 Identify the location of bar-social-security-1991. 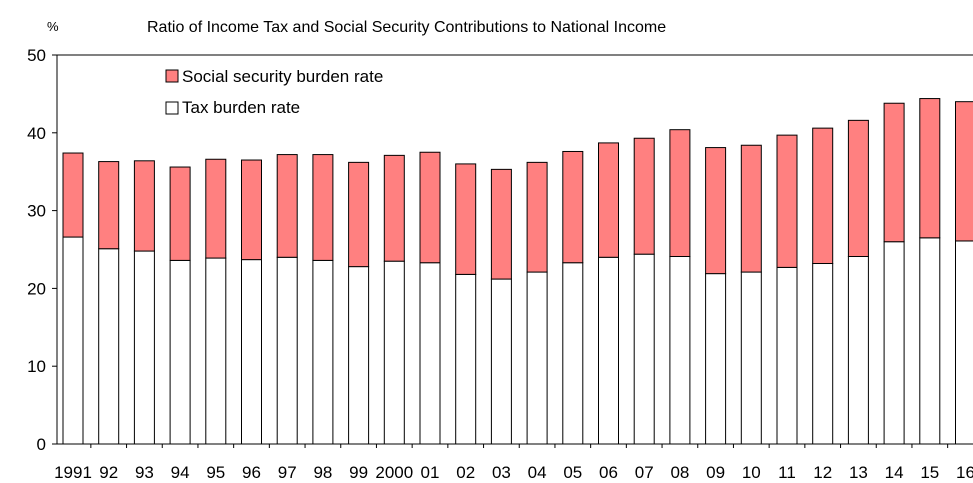
(73, 195).